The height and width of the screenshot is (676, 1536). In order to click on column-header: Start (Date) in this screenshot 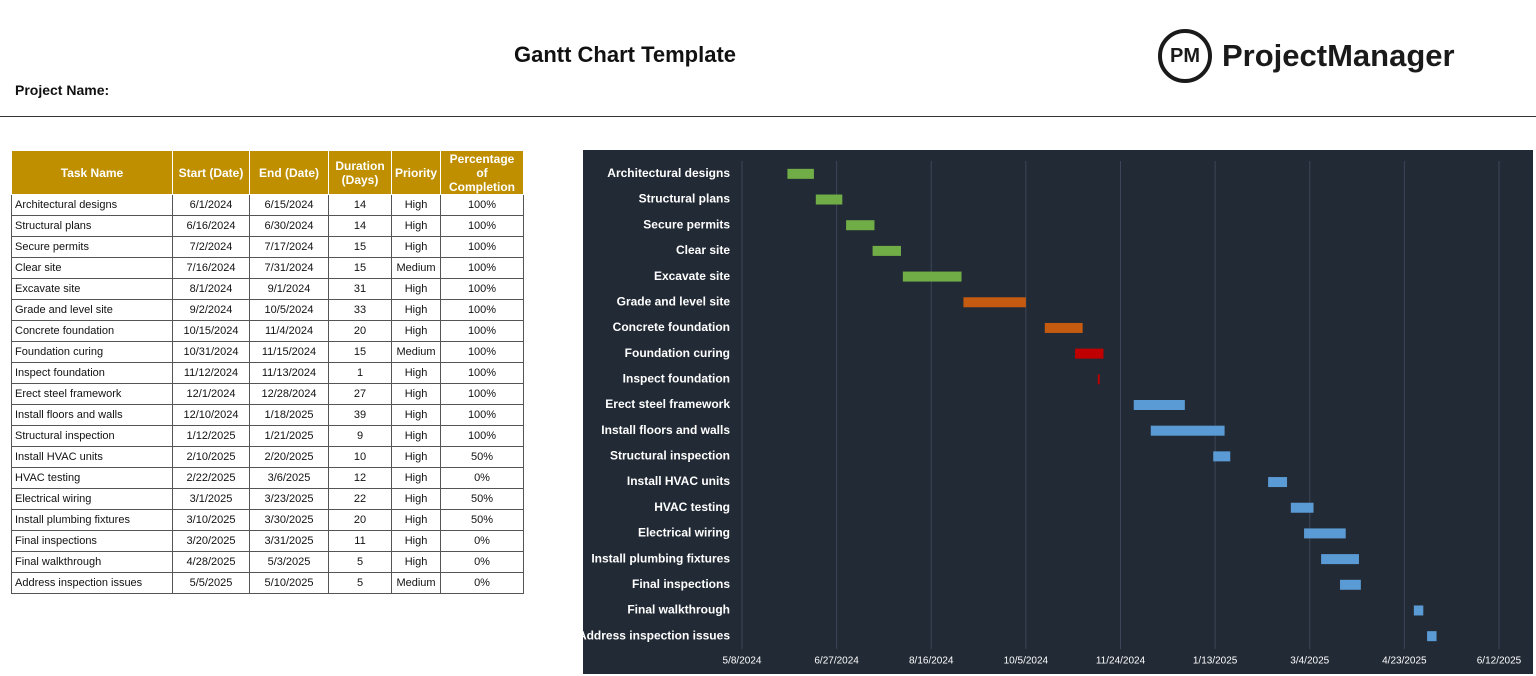, I will do `click(211, 172)`.